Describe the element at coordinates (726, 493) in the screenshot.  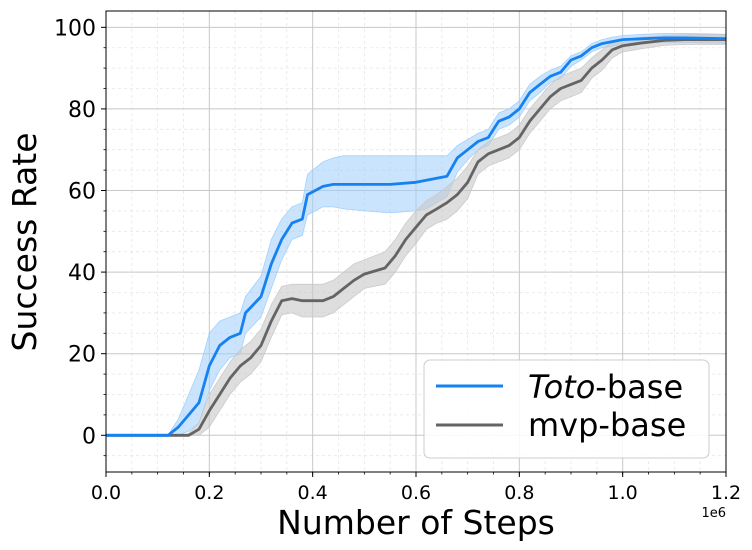
I see `x-tick-label: 1.2` at that location.